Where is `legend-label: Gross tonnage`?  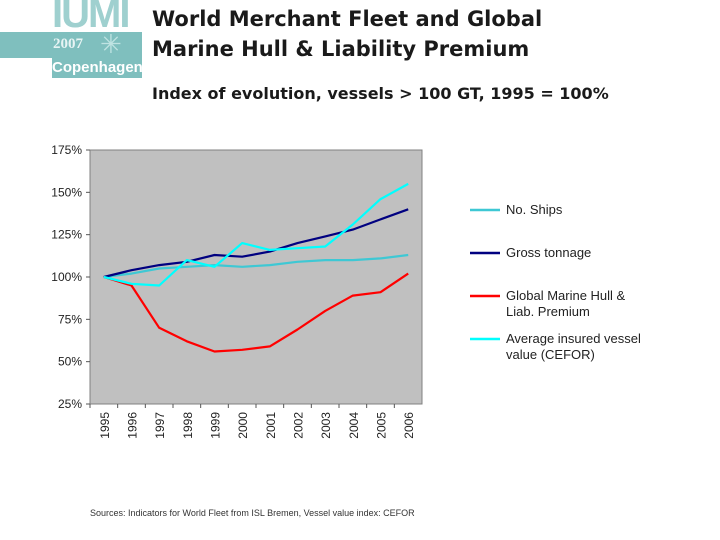
legend-label: Gross tonnage is located at coordinates (548, 252).